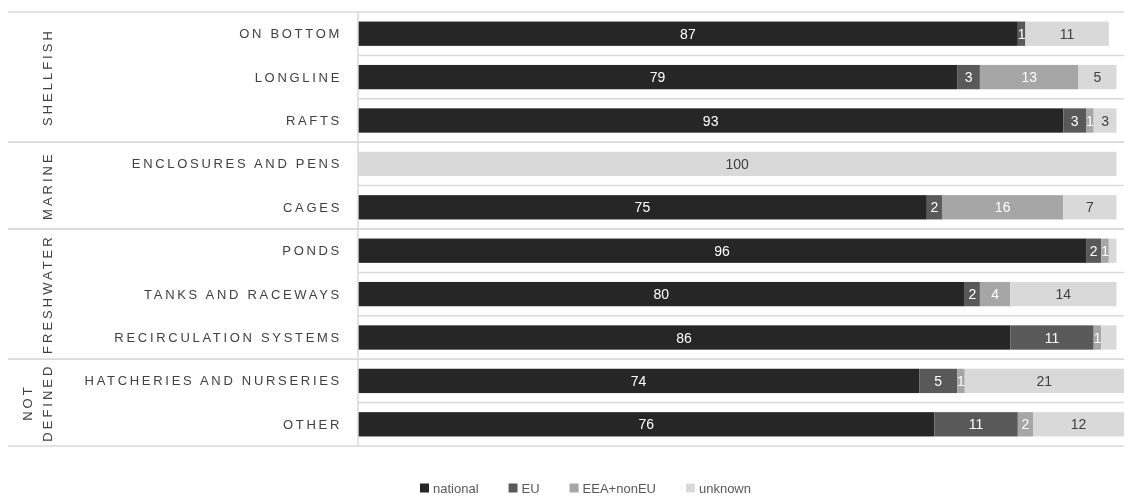 This screenshot has height=496, width=1131. I want to click on data-label: 93, so click(710, 120).